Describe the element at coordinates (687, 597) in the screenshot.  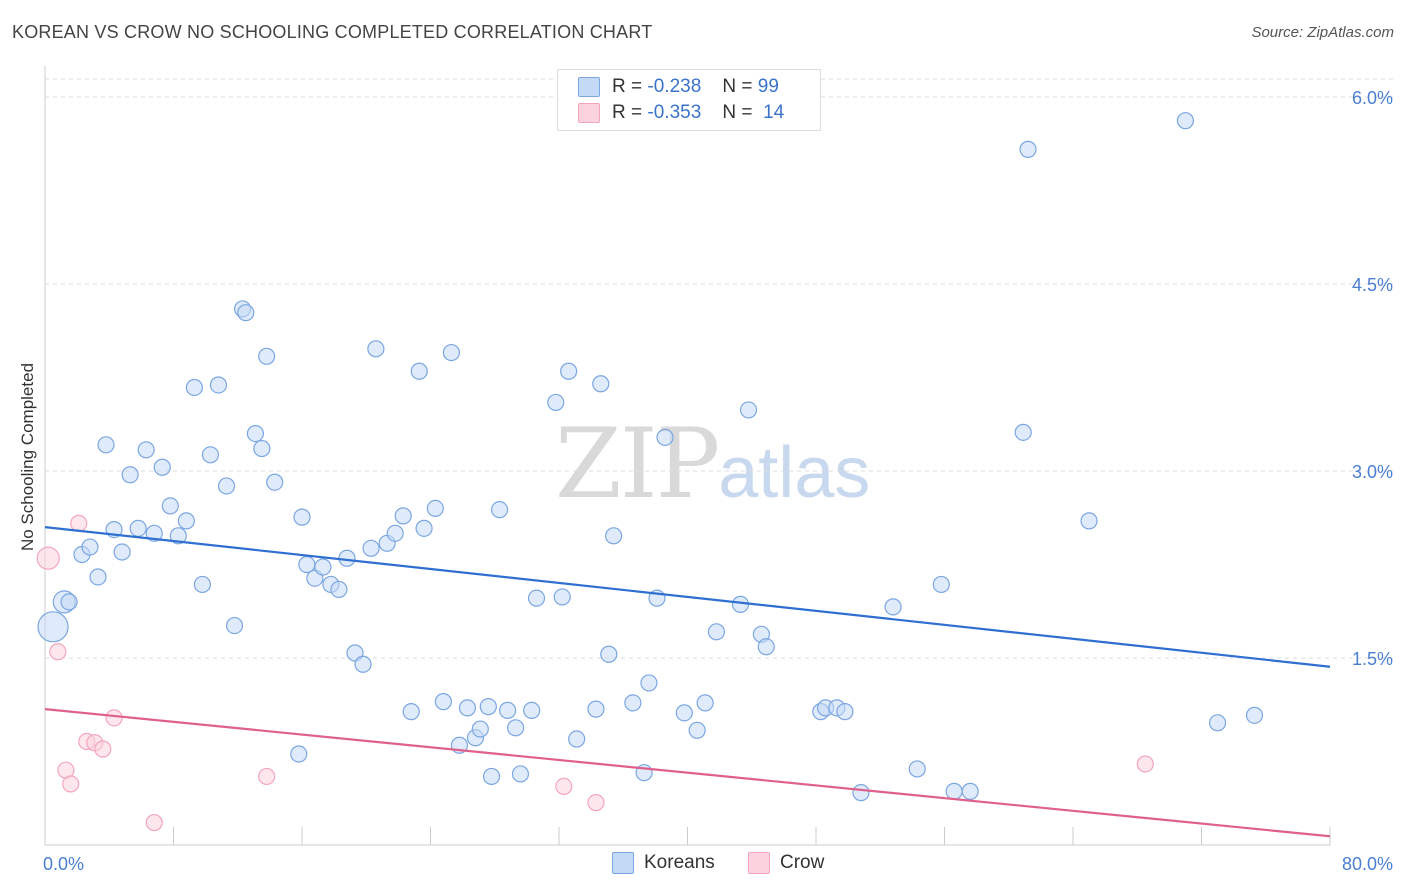
I see `trend-line-koreans` at that location.